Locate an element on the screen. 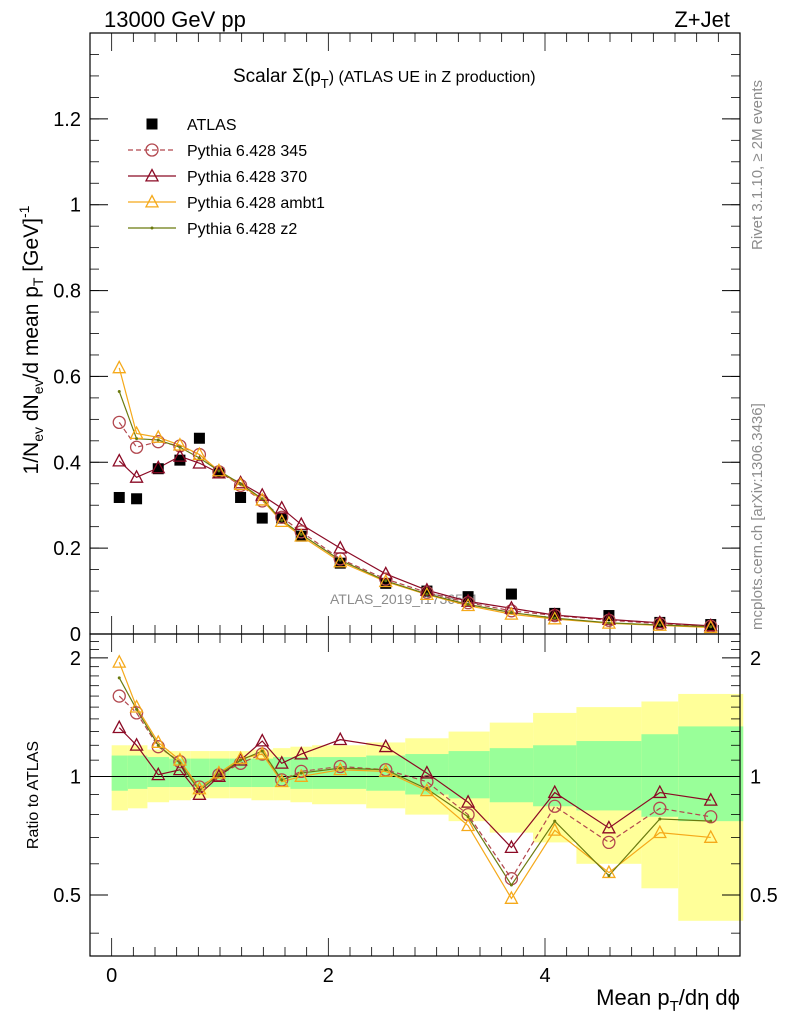 Image resolution: width=786 pixels, height=1024 pixels. ratio-y-tick-label-right: 0.5 is located at coordinates (764, 896).